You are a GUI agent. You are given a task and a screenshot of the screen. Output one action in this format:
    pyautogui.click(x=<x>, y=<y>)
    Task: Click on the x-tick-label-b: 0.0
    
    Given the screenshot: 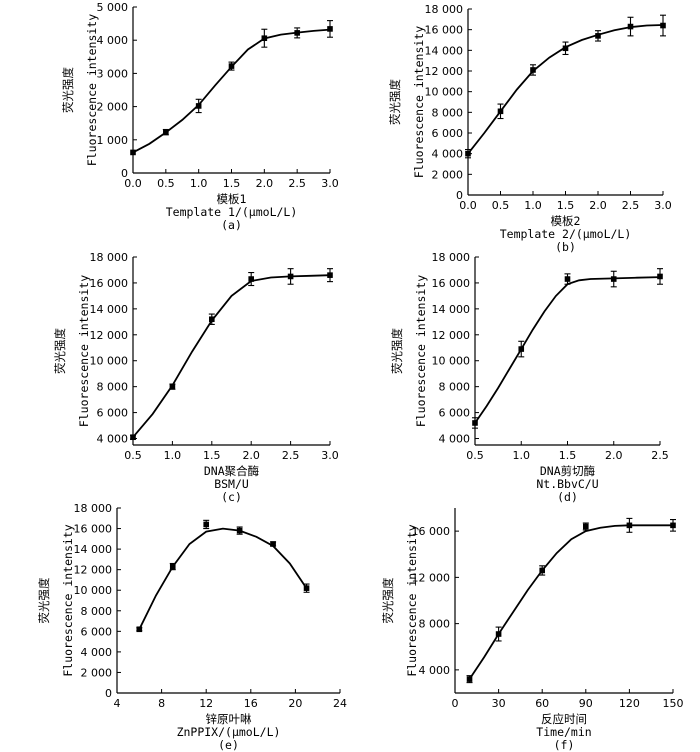 What is the action you would take?
    pyautogui.click(x=468, y=205)
    